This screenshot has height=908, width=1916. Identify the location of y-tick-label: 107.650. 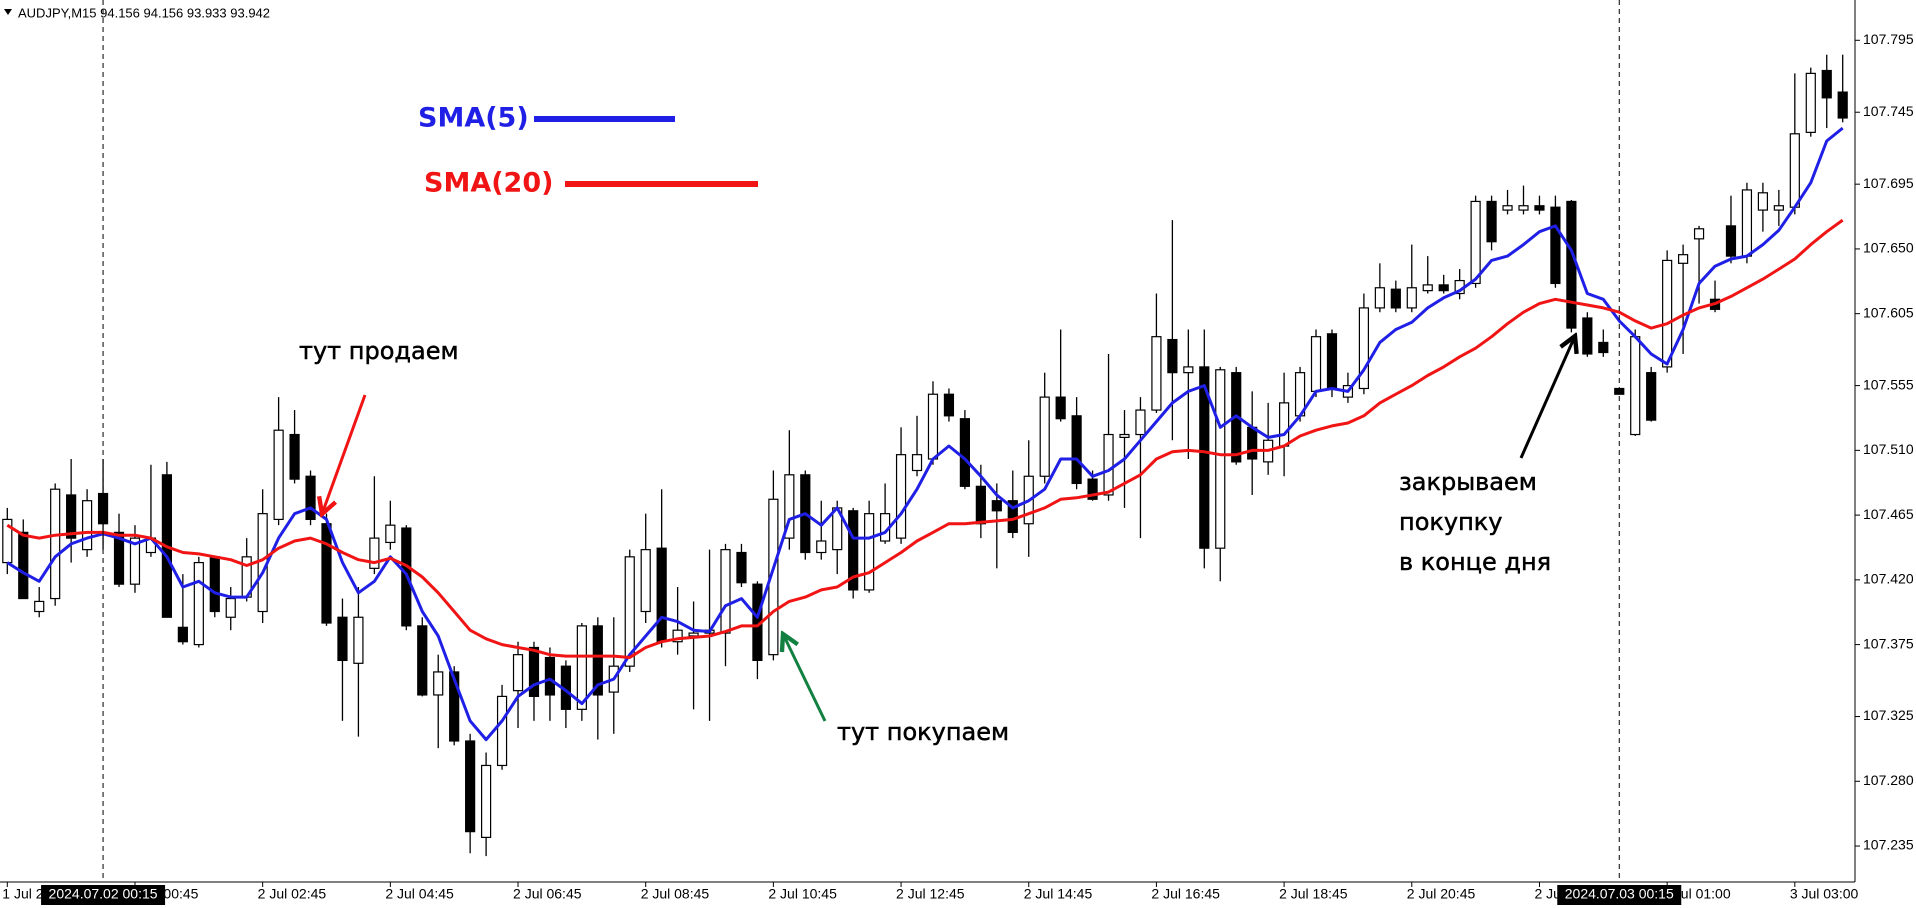
(1888, 248).